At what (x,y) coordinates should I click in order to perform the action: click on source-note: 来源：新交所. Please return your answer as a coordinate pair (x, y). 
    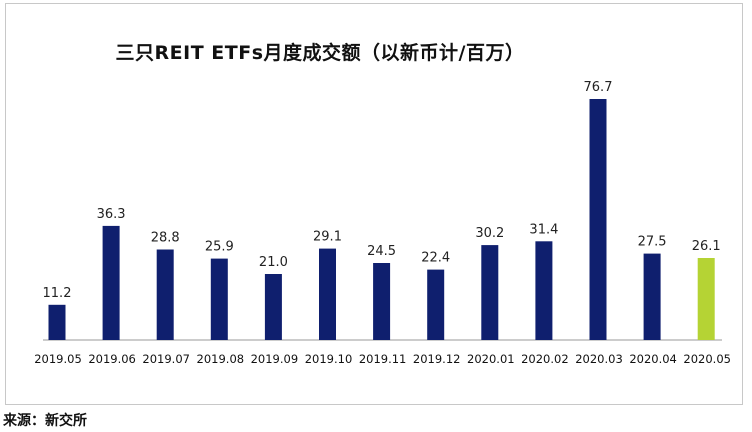
    Looking at the image, I should click on (45, 421).